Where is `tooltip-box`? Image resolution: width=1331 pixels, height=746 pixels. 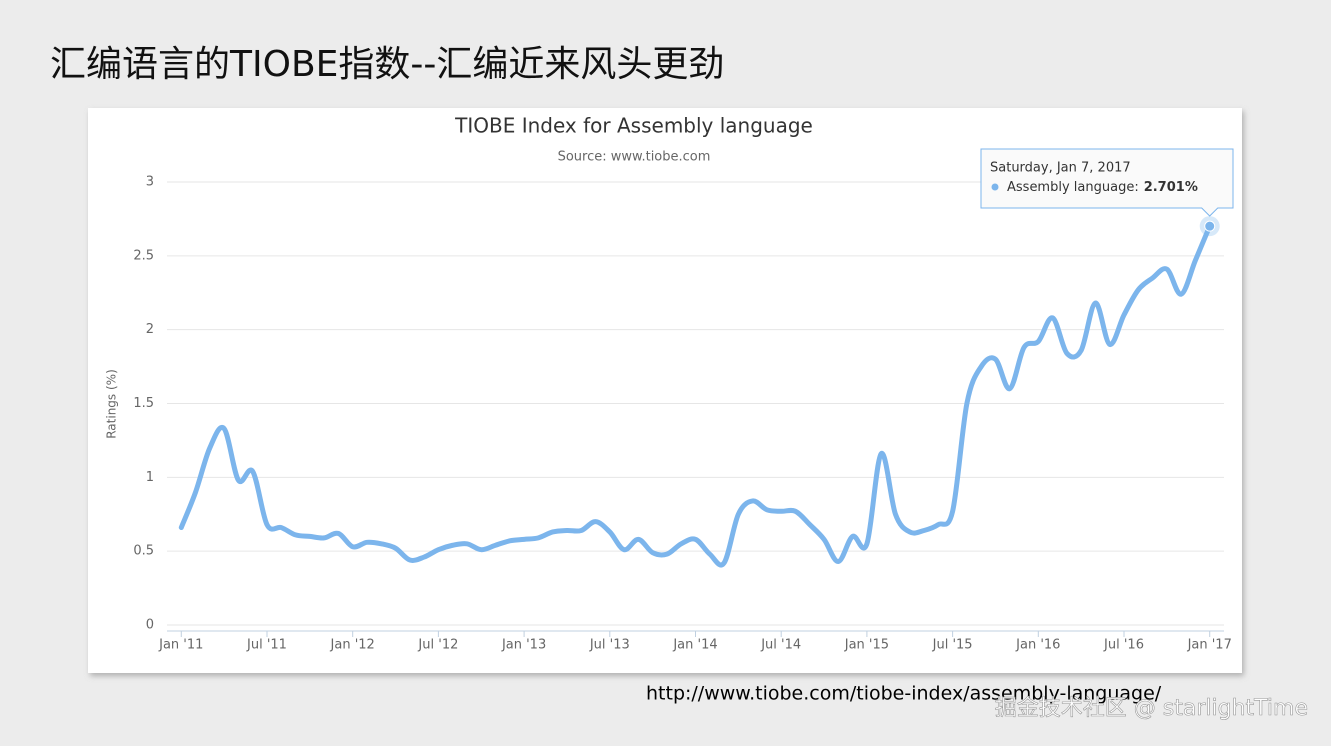 tooltip-box is located at coordinates (1107, 182).